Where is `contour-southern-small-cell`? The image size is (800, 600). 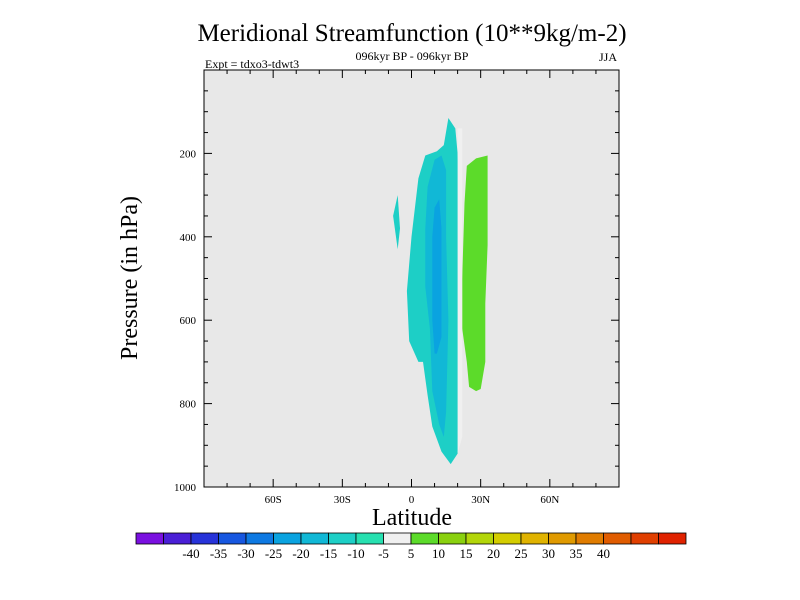 contour-southern-small-cell is located at coordinates (396, 222).